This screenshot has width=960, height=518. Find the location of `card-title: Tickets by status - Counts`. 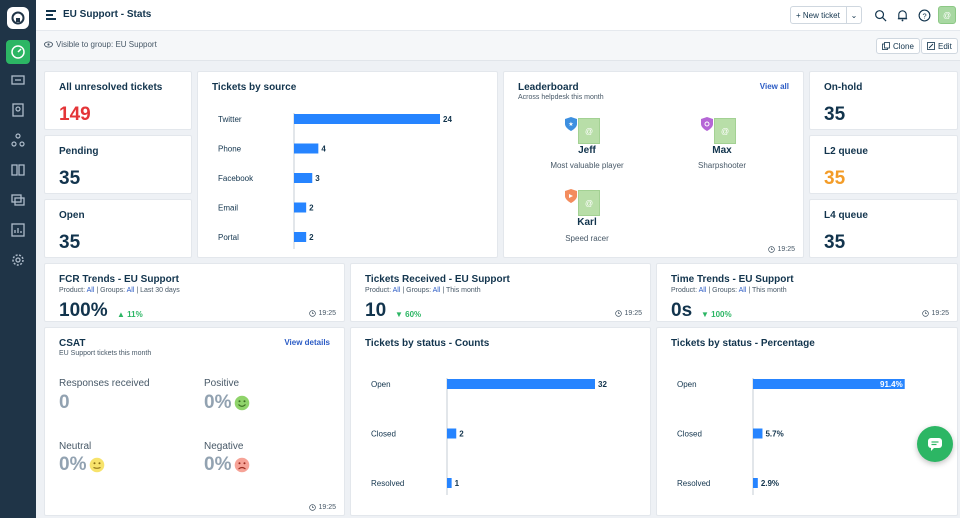

card-title: Tickets by status - Counts is located at coordinates (427, 343).